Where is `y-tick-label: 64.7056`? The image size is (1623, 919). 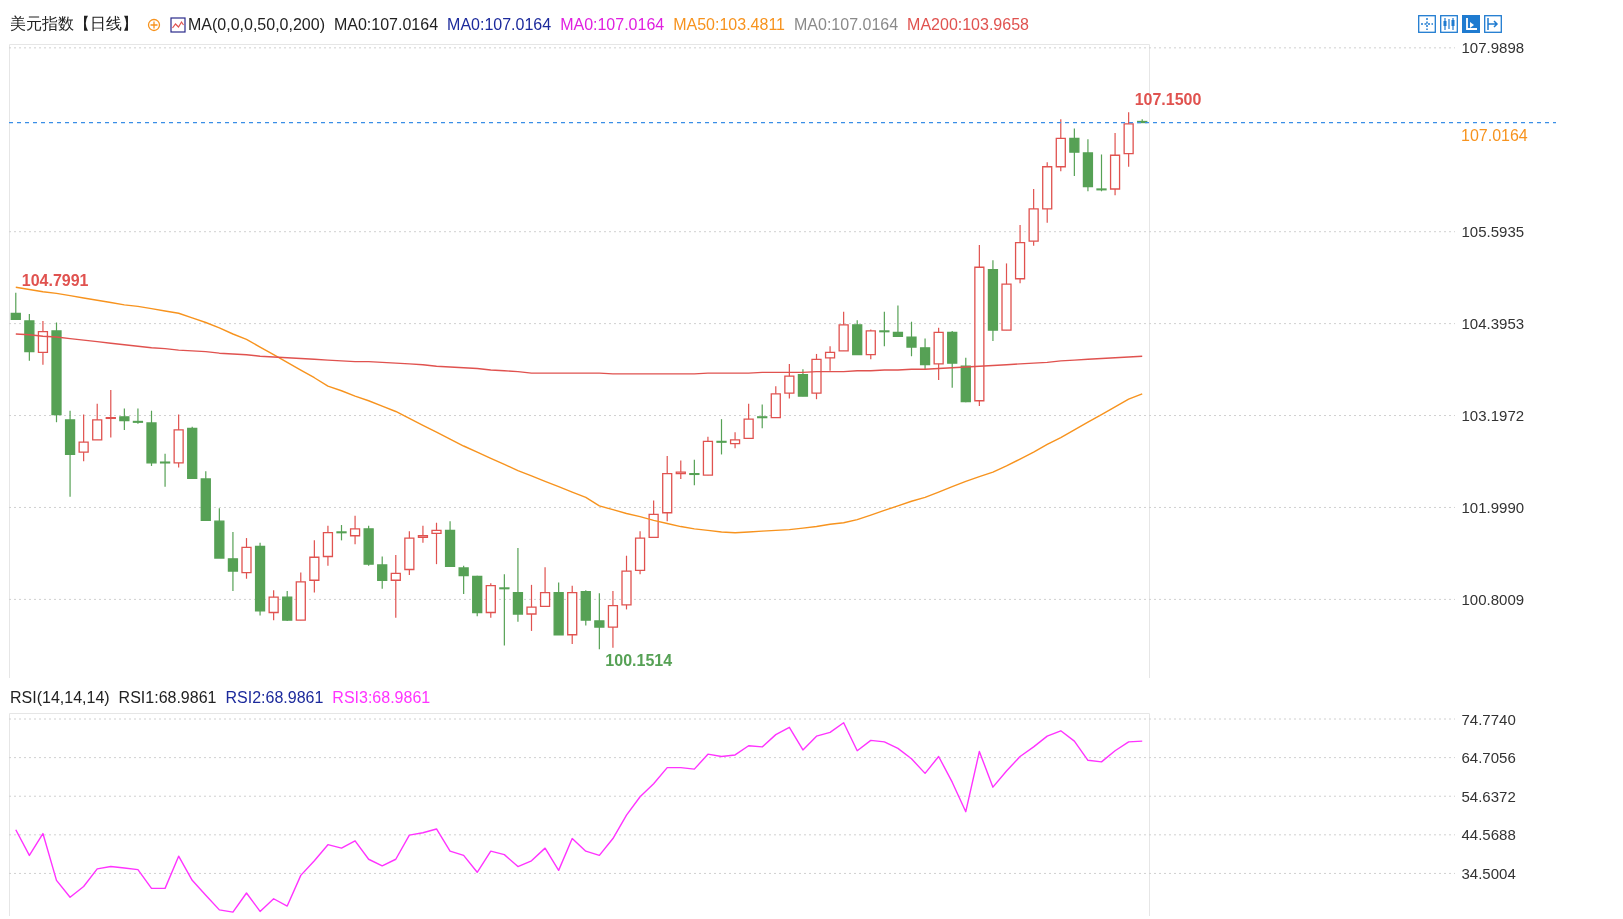 y-tick-label: 64.7056 is located at coordinates (1488, 758).